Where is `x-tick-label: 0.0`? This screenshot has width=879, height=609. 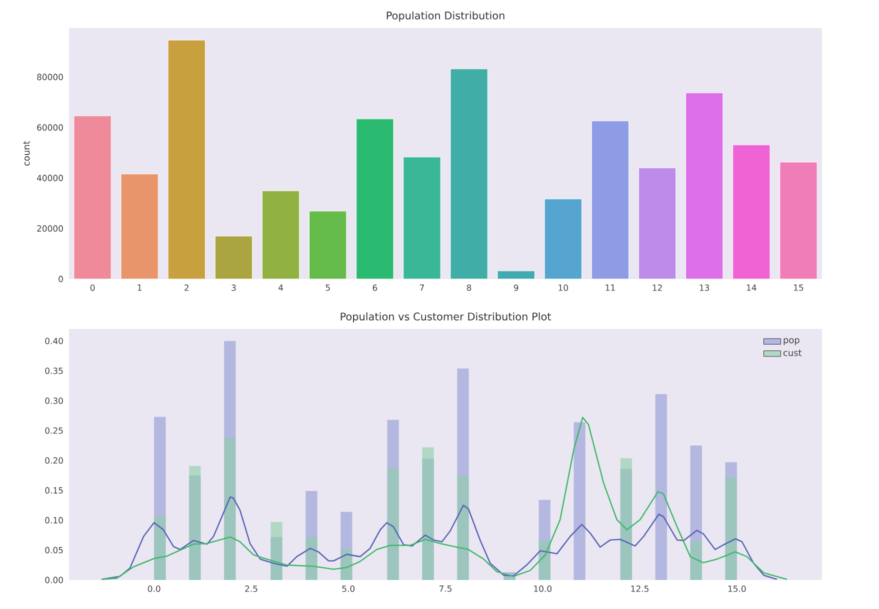
x-tick-label: 0.0 is located at coordinates (154, 589).